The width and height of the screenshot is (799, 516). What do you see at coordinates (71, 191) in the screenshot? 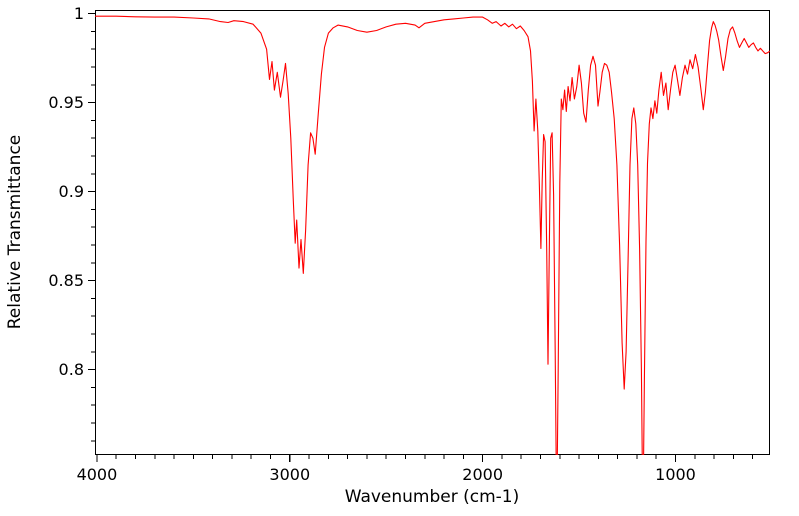
I see `y-tick-label: 0.9` at bounding box center [71, 191].